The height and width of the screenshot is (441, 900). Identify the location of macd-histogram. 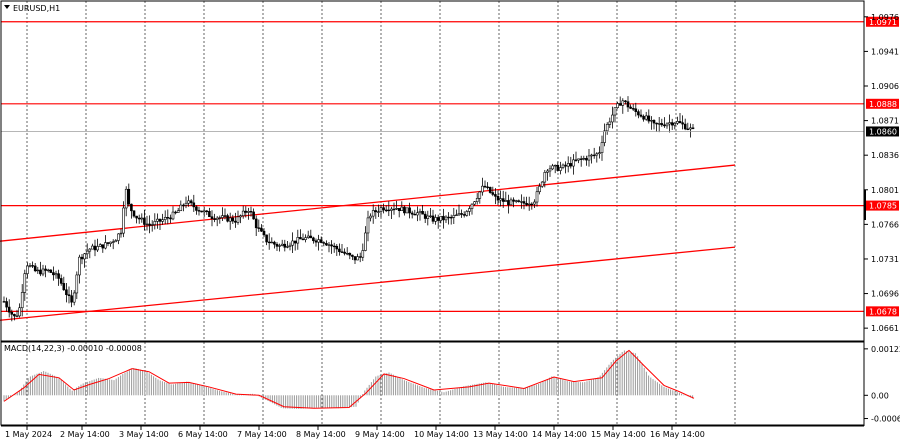
(348, 380).